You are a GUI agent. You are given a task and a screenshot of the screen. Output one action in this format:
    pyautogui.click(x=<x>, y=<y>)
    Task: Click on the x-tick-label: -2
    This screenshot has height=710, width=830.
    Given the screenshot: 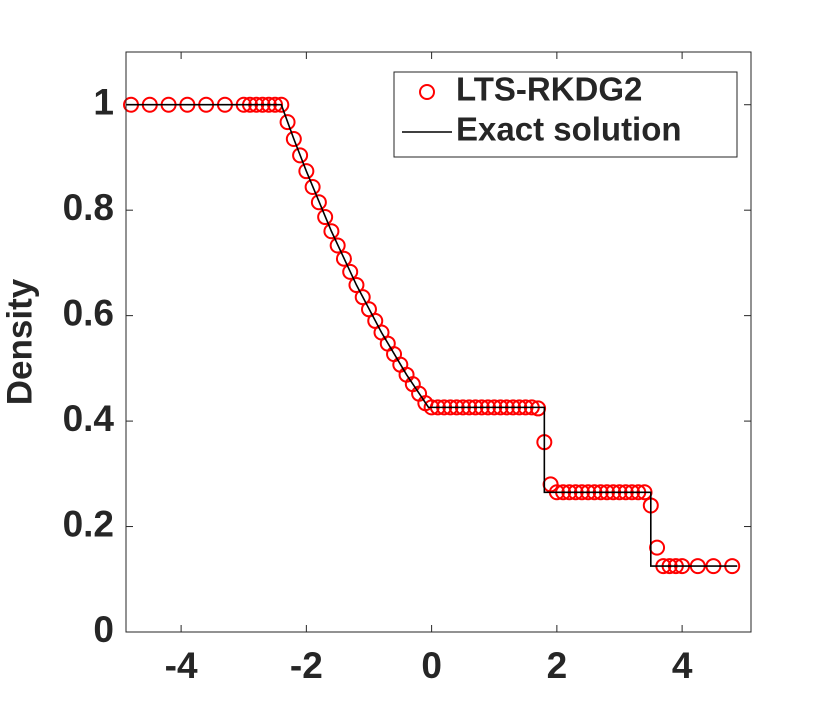 What is the action you would take?
    pyautogui.click(x=306, y=665)
    